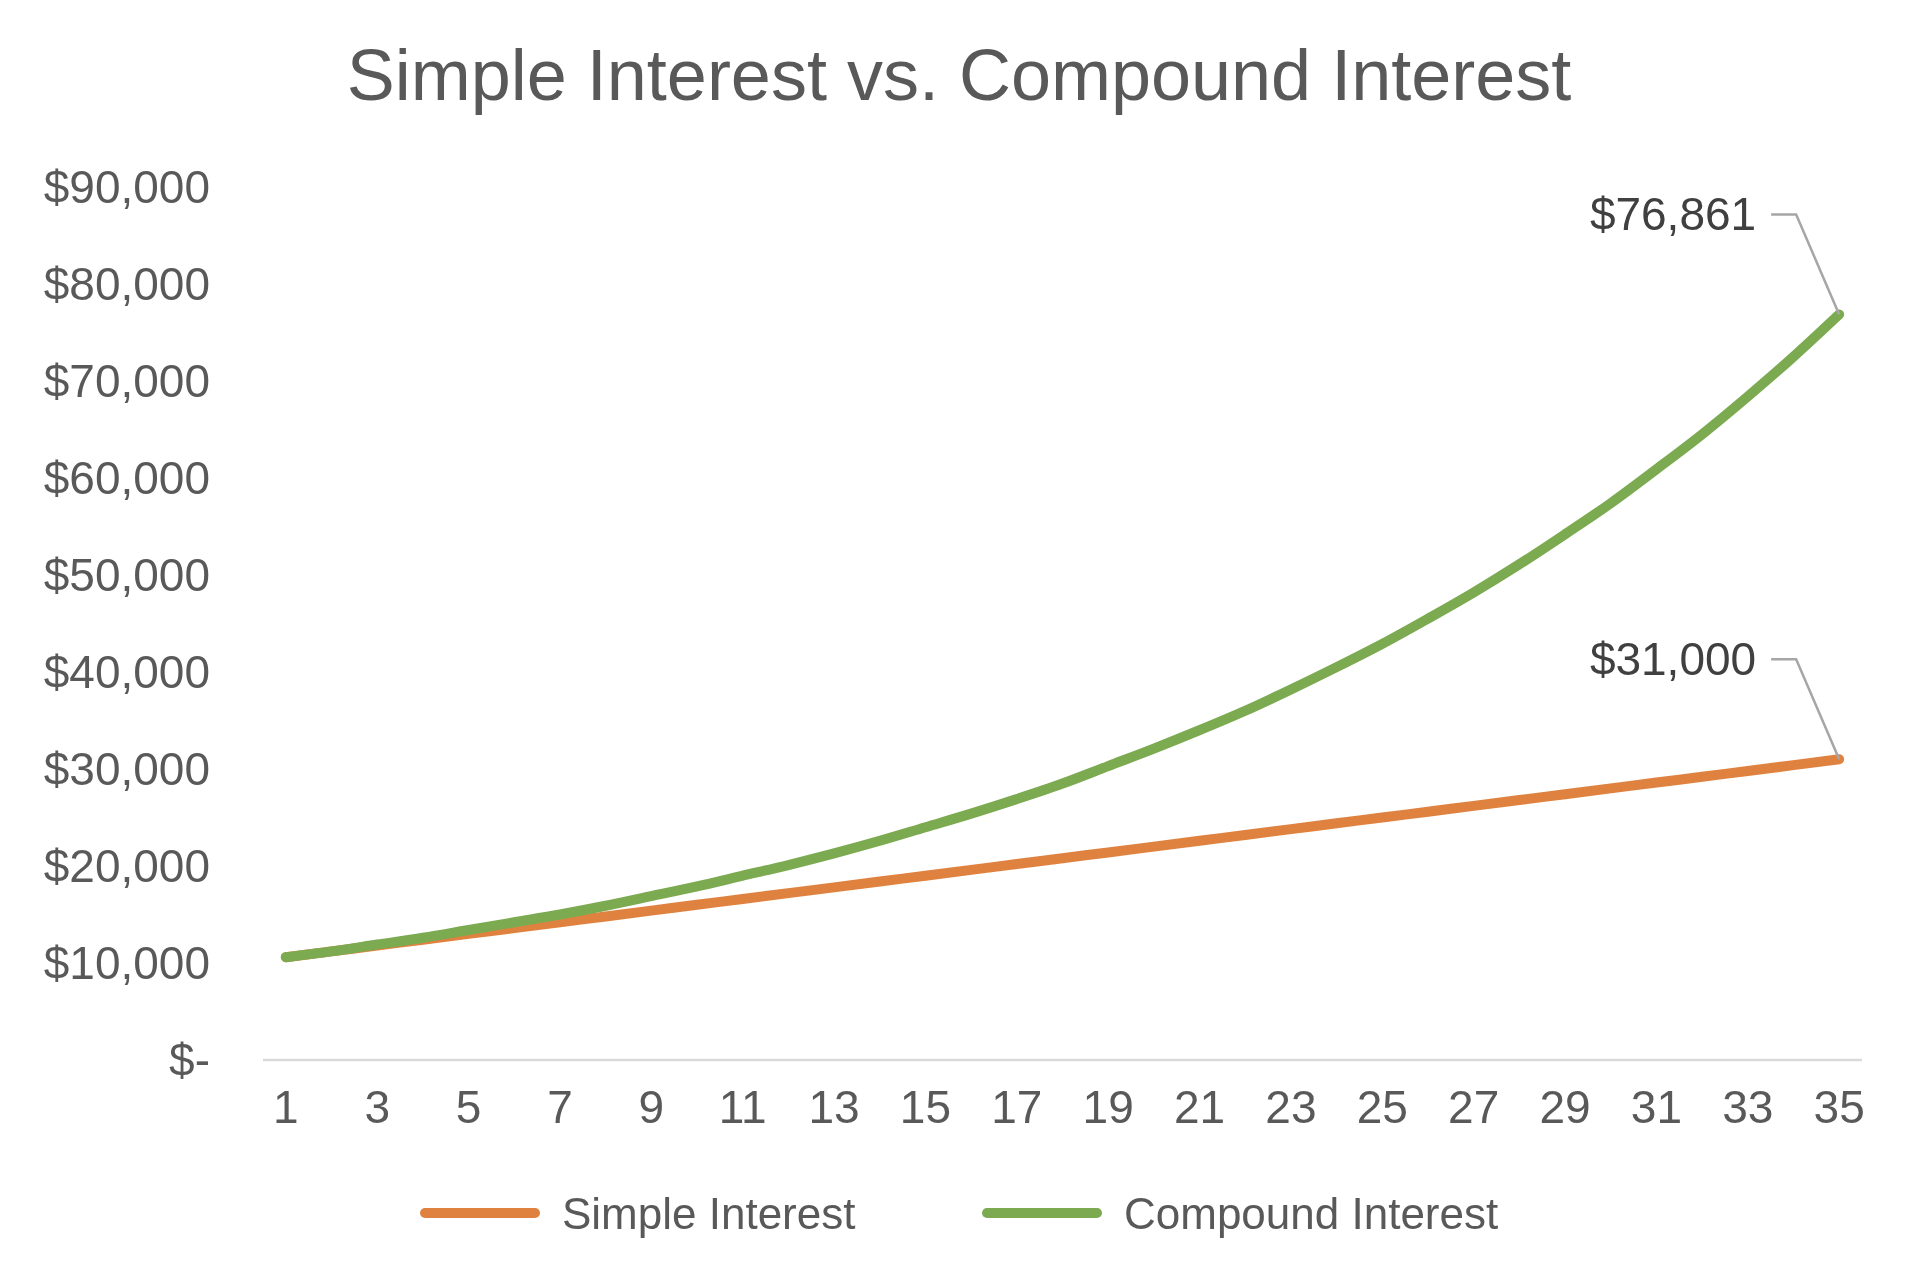 The image size is (1918, 1262). I want to click on x-tick-label: 11, so click(742, 1107).